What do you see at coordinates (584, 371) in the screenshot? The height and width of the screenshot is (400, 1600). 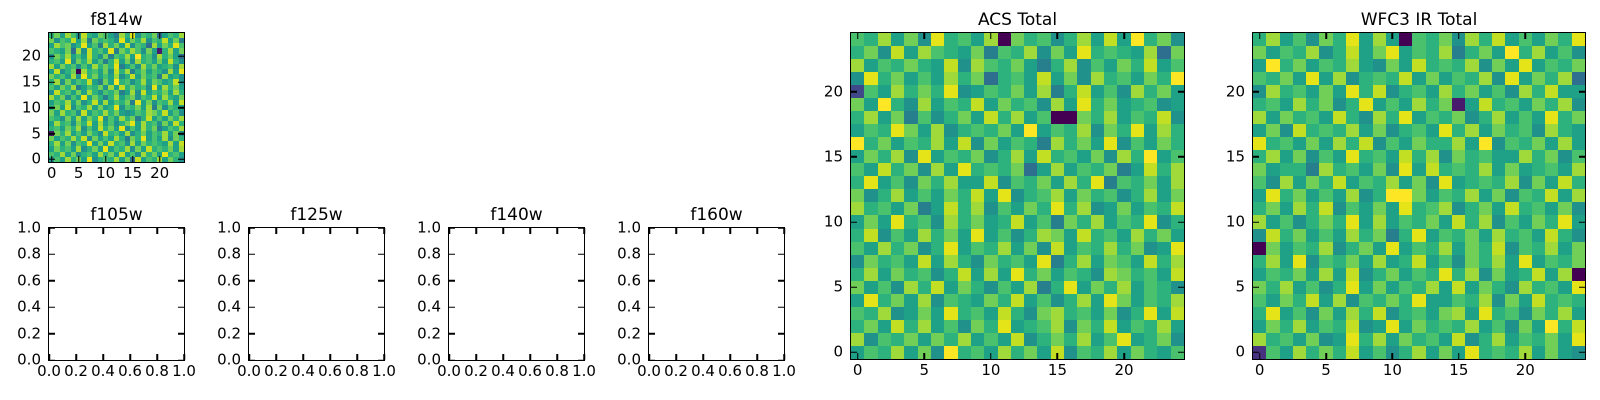 I see `x-tick-label: 1.0` at bounding box center [584, 371].